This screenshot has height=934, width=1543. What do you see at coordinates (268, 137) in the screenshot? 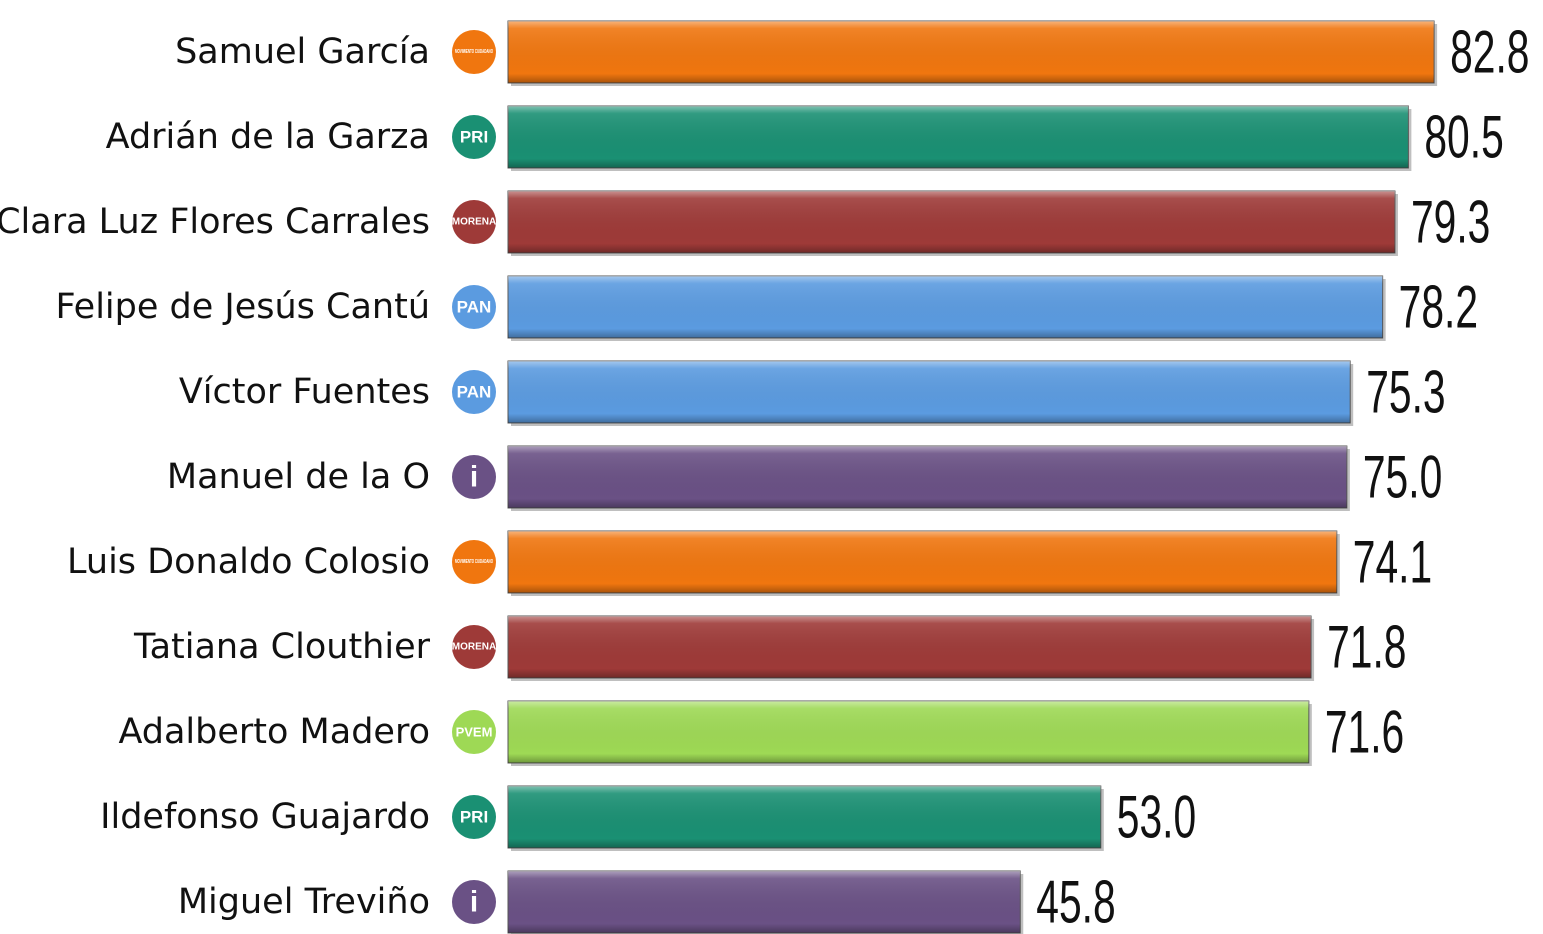
I see `category-label: Adrián de la Garza` at bounding box center [268, 137].